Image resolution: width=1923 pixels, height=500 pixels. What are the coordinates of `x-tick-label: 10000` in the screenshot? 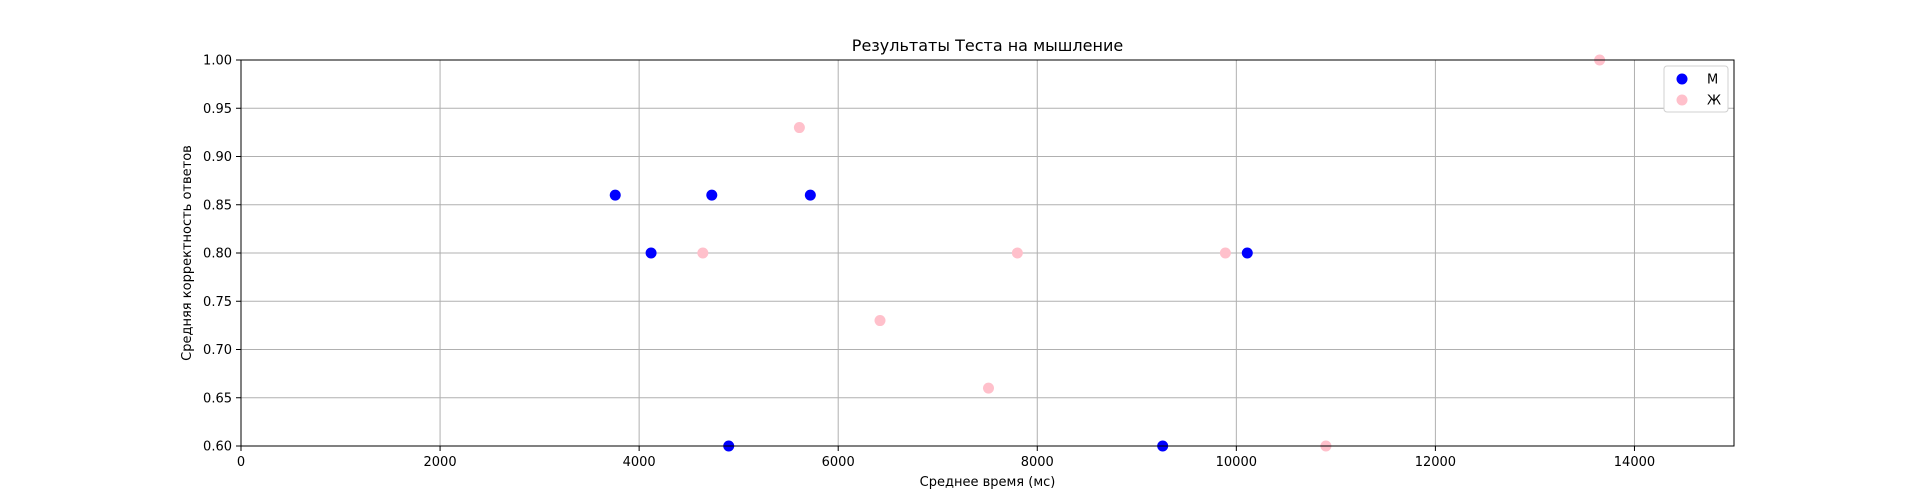 It's located at (1236, 462).